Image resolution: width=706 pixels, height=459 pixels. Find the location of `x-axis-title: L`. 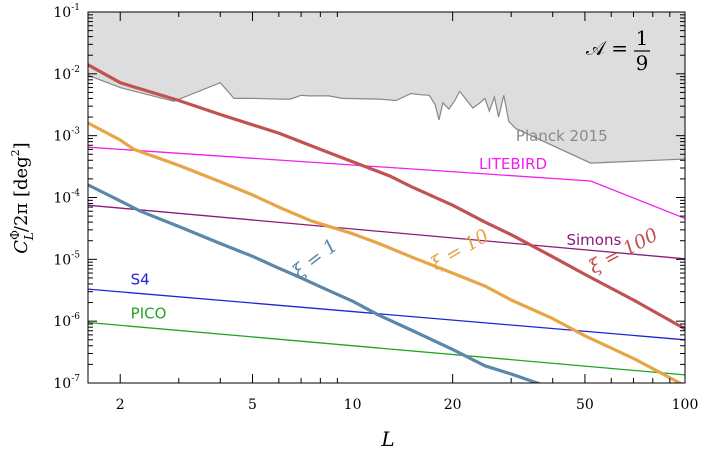

x-axis-title: L is located at coordinates (387, 439).